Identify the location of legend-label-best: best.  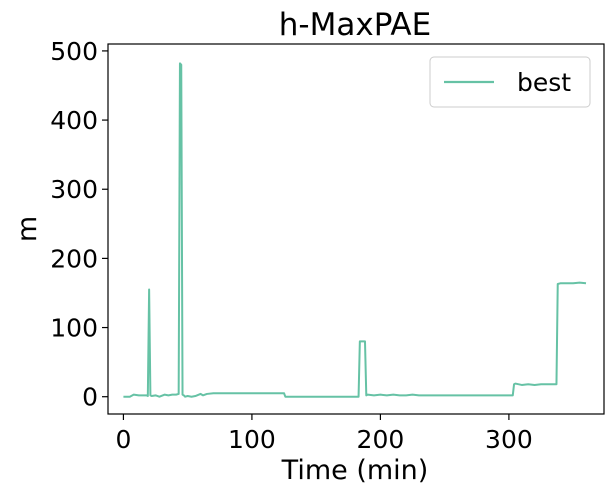
(544, 82).